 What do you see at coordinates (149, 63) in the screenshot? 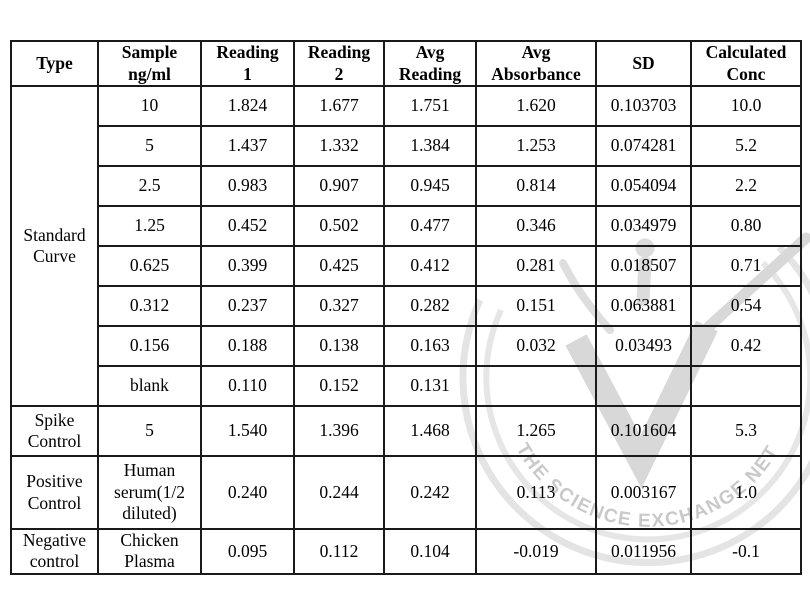
I see `header-sample: Sample ng/ml` at bounding box center [149, 63].